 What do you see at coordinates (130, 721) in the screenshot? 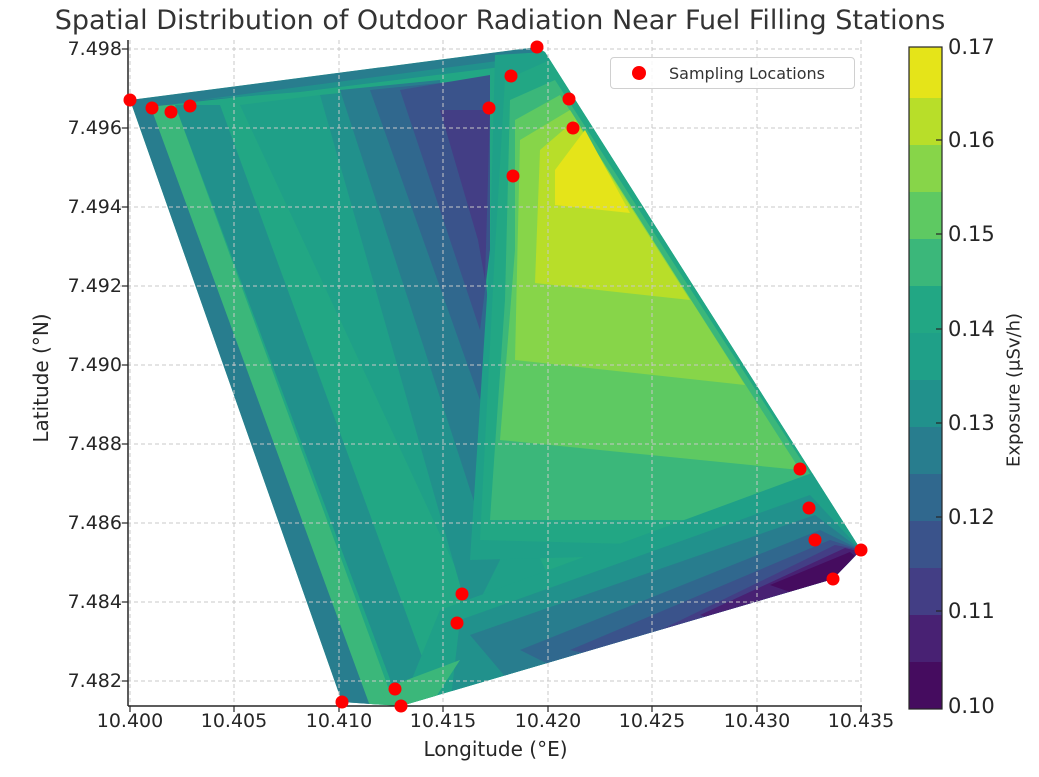
I see `x-tick-label: 10.400` at bounding box center [130, 721].